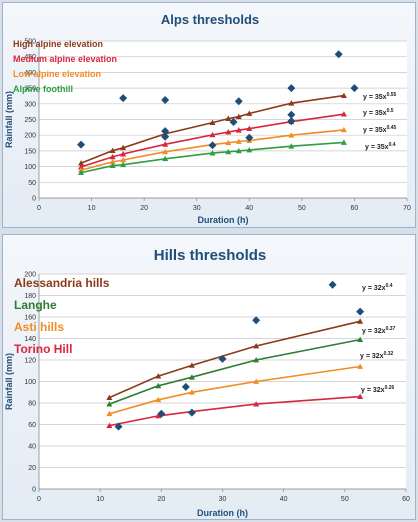 Image resolution: width=418 pixels, height=522 pixels. Describe the element at coordinates (380, 146) in the screenshot. I see `alps-equation-label: y = 35x0.4` at that location.